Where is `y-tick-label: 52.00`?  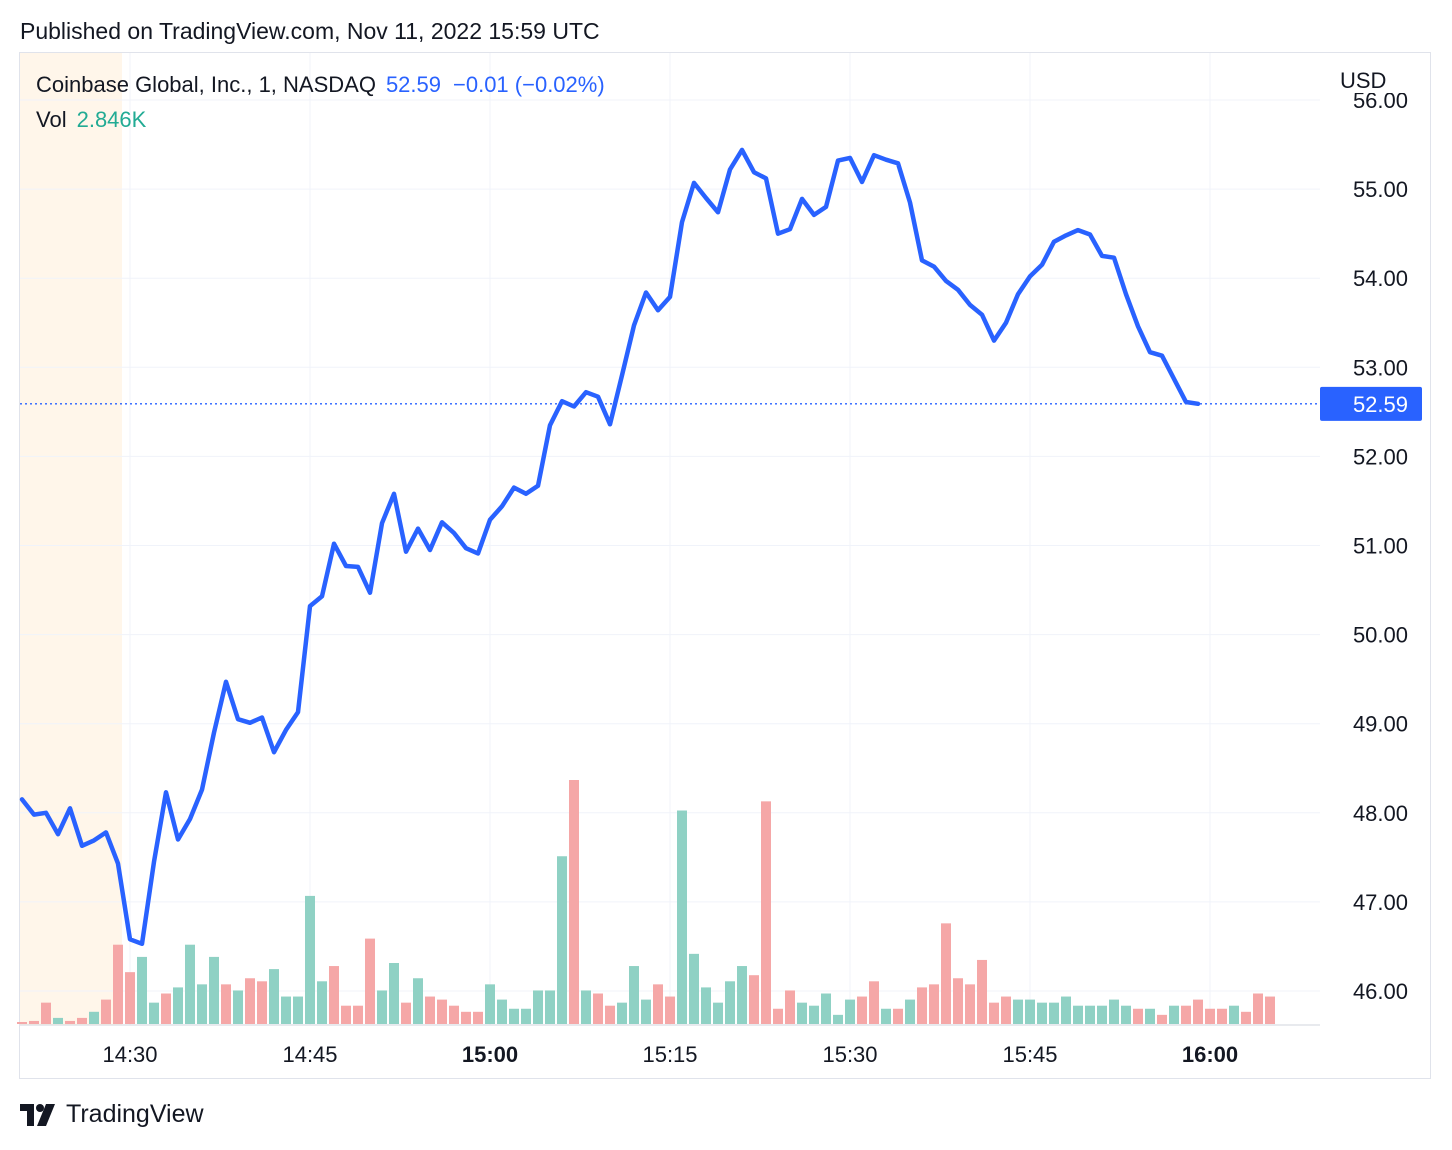 y-tick-label: 52.00 is located at coordinates (1380, 456).